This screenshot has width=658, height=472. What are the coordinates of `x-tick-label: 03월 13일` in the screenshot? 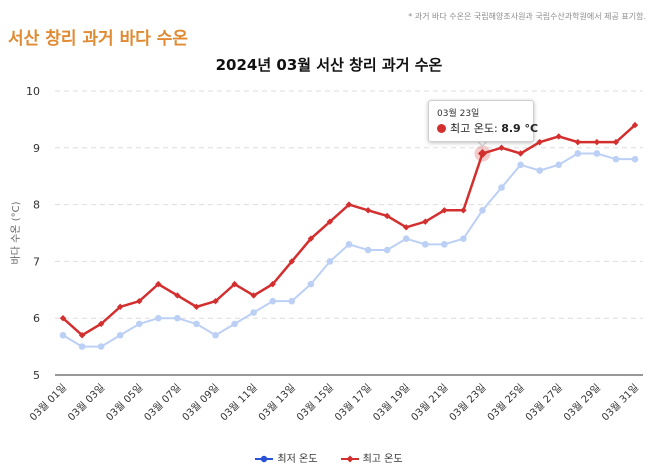 It's located at (277, 403).